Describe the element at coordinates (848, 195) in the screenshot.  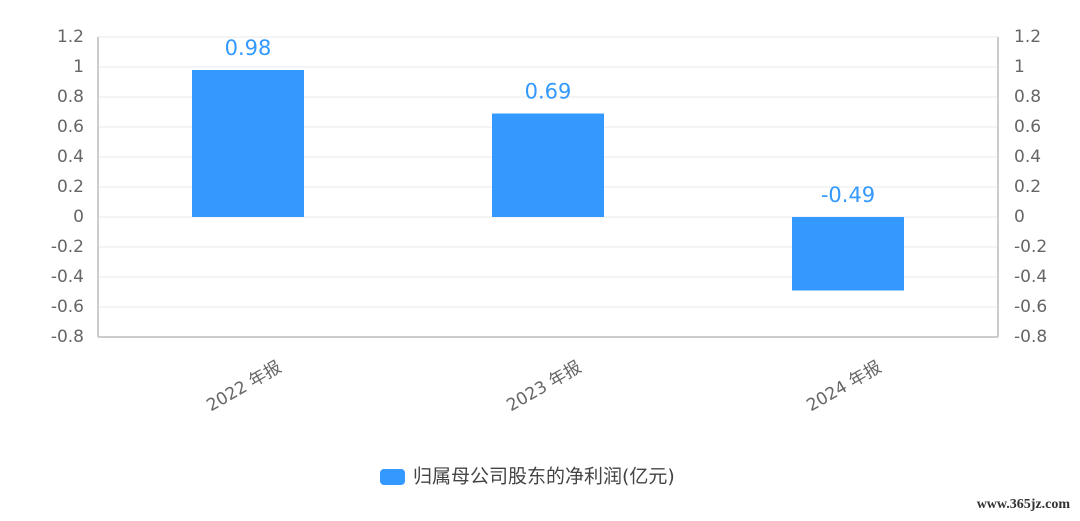
I see `value-label: -0.49` at that location.